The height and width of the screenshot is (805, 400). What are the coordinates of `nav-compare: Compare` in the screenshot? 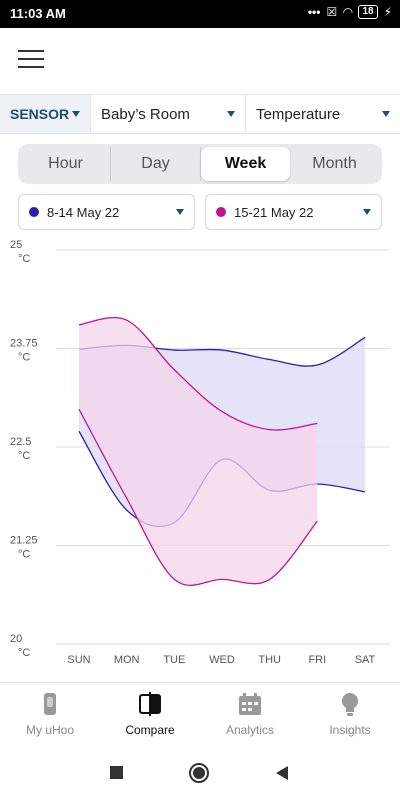 It's located at (150, 713).